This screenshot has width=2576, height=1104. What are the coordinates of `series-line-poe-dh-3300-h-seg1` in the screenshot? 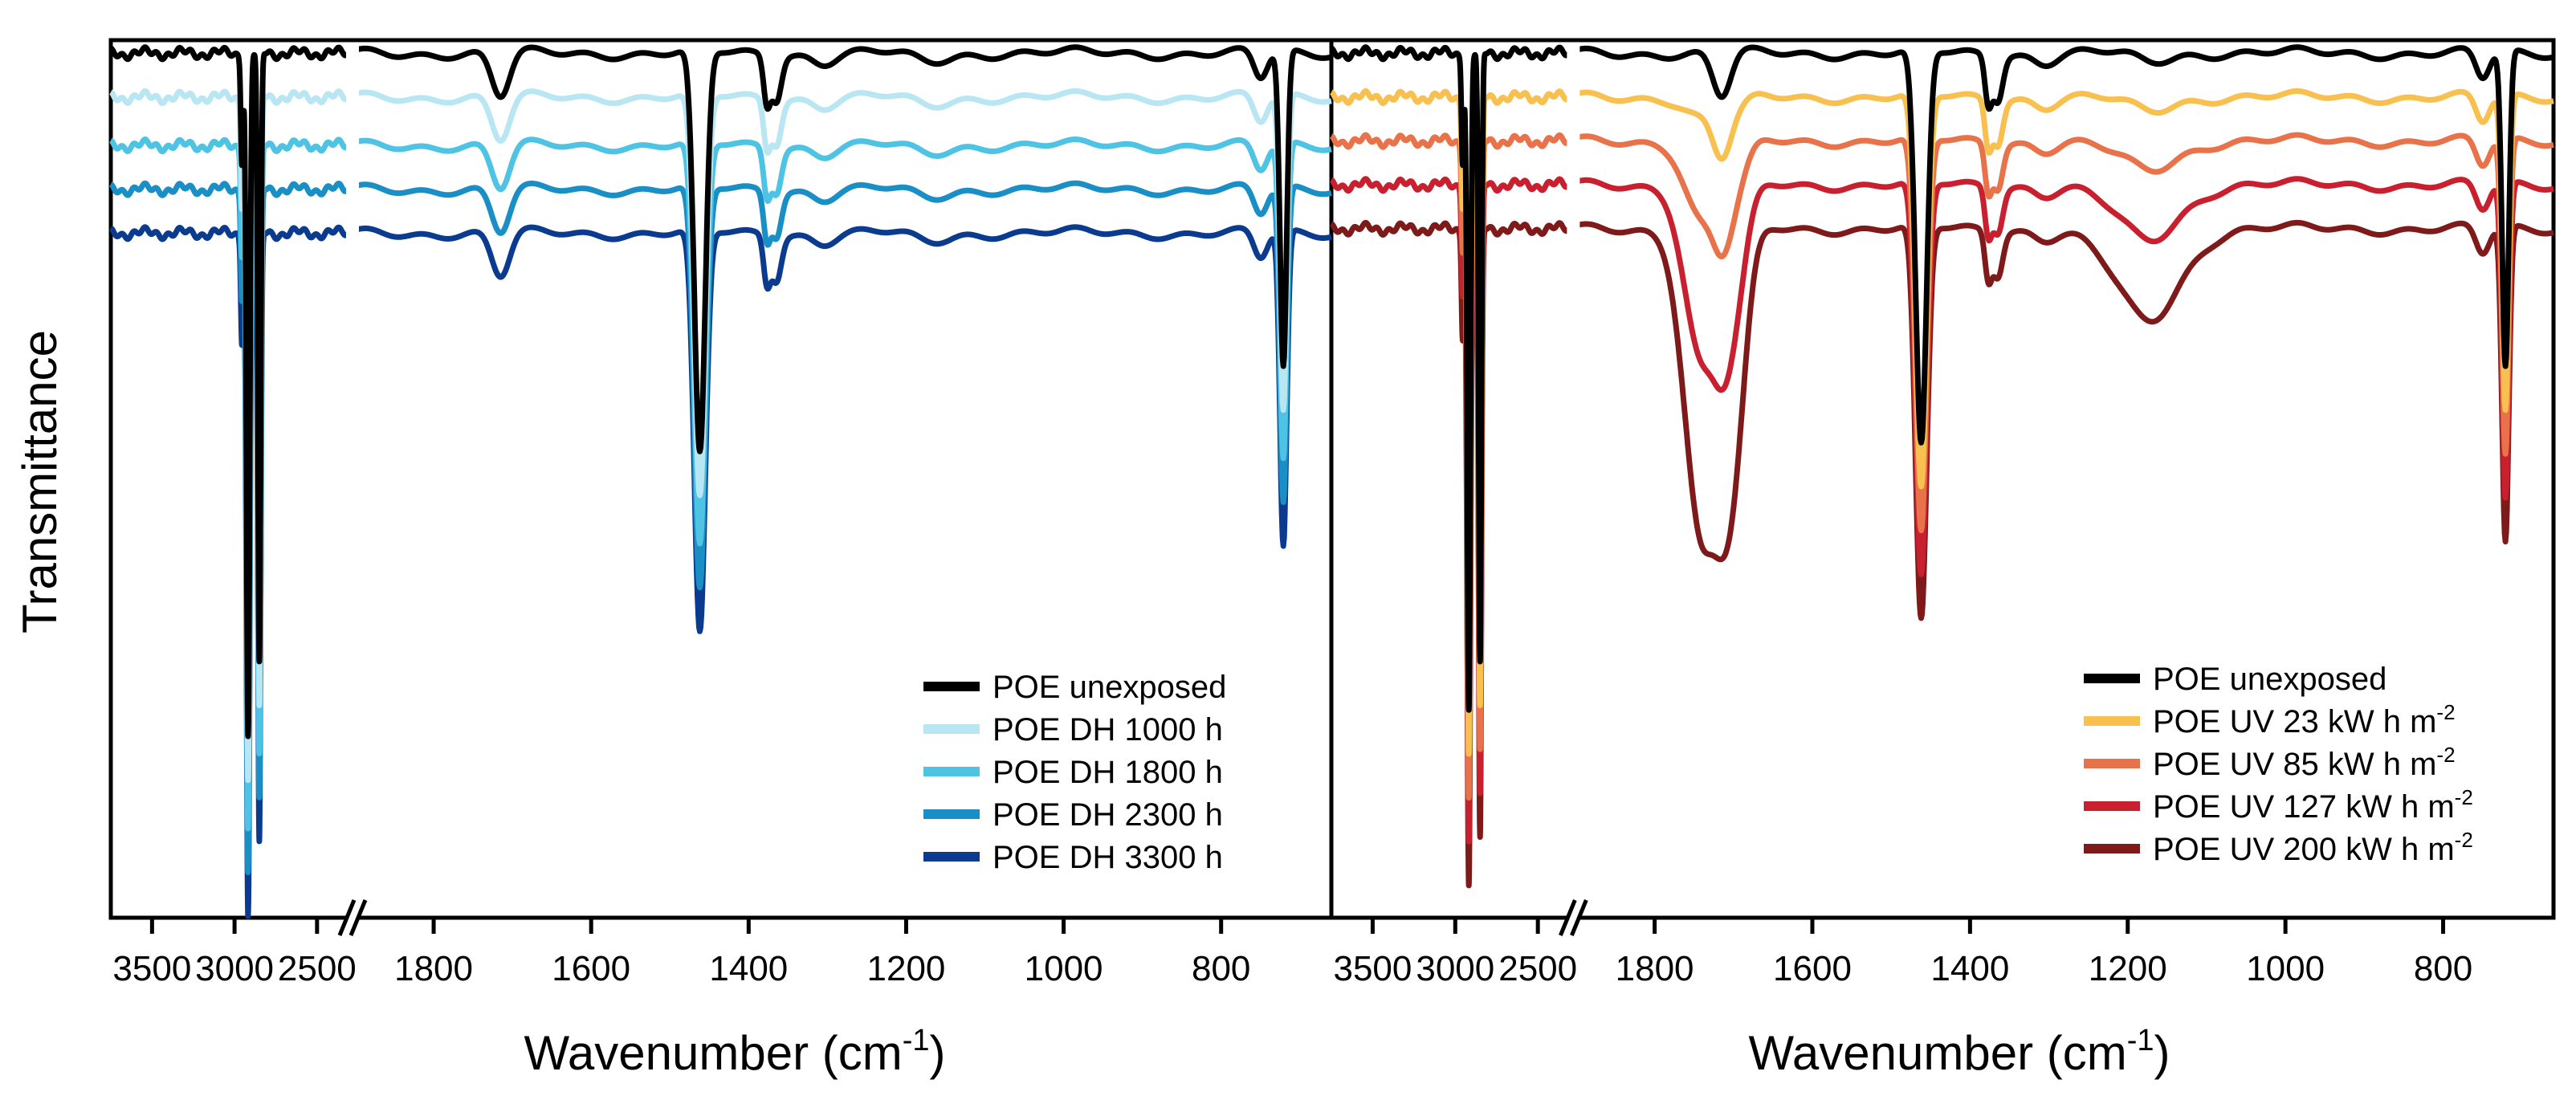 It's located at (843, 429).